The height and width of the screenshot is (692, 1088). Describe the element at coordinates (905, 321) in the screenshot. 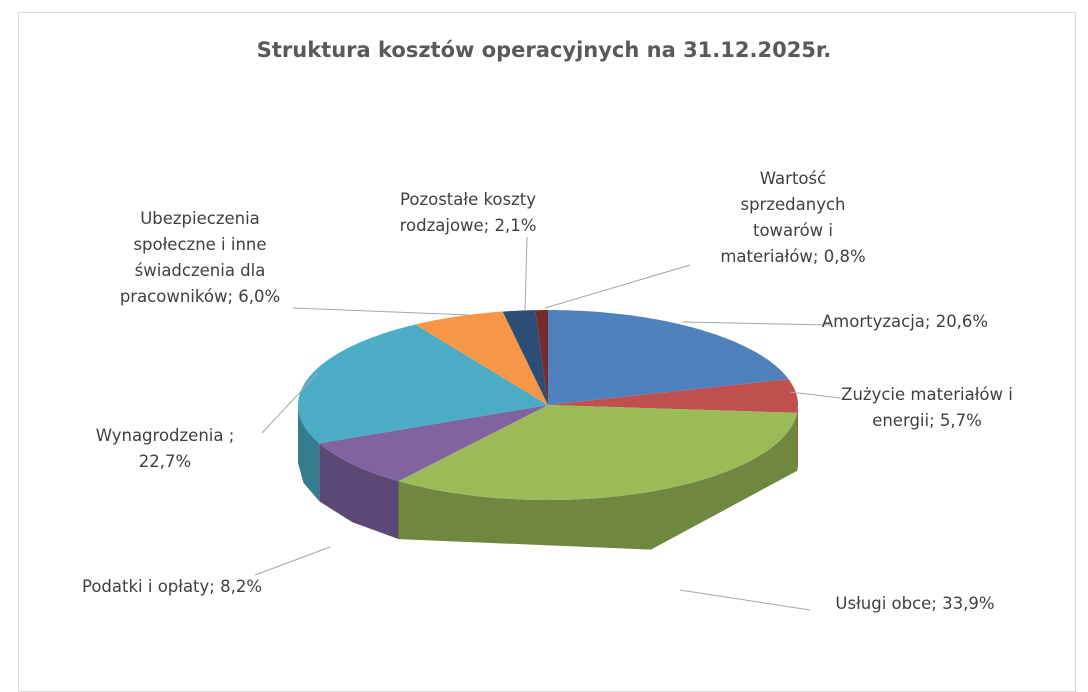

I see `data-label: Amortyzacja; 20,6%` at that location.